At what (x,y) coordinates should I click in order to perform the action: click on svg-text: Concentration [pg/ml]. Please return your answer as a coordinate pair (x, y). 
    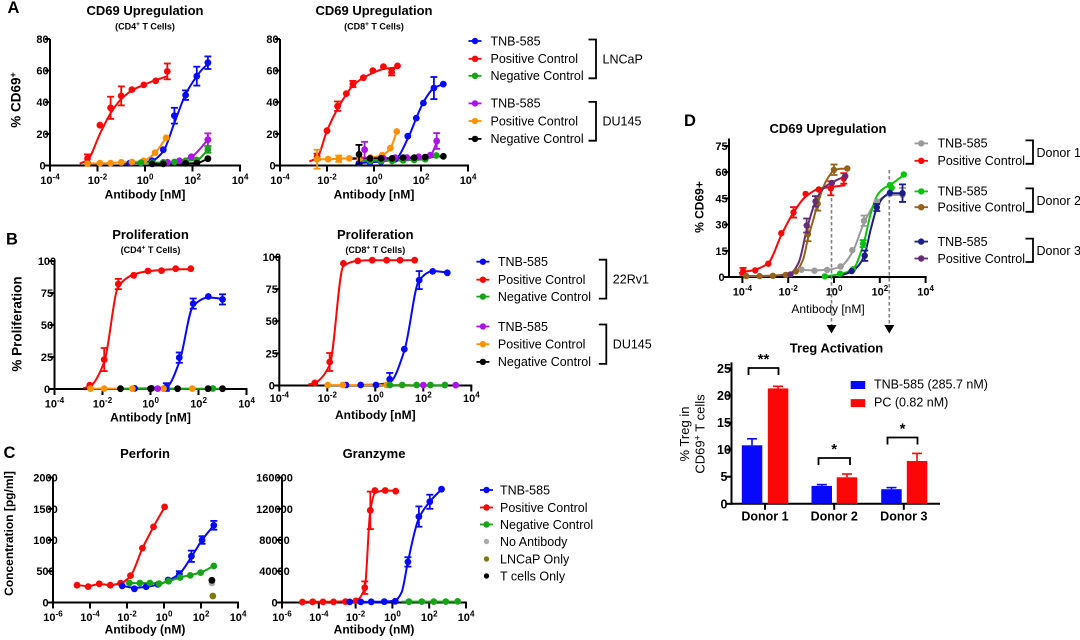
    Looking at the image, I should click on (9, 533).